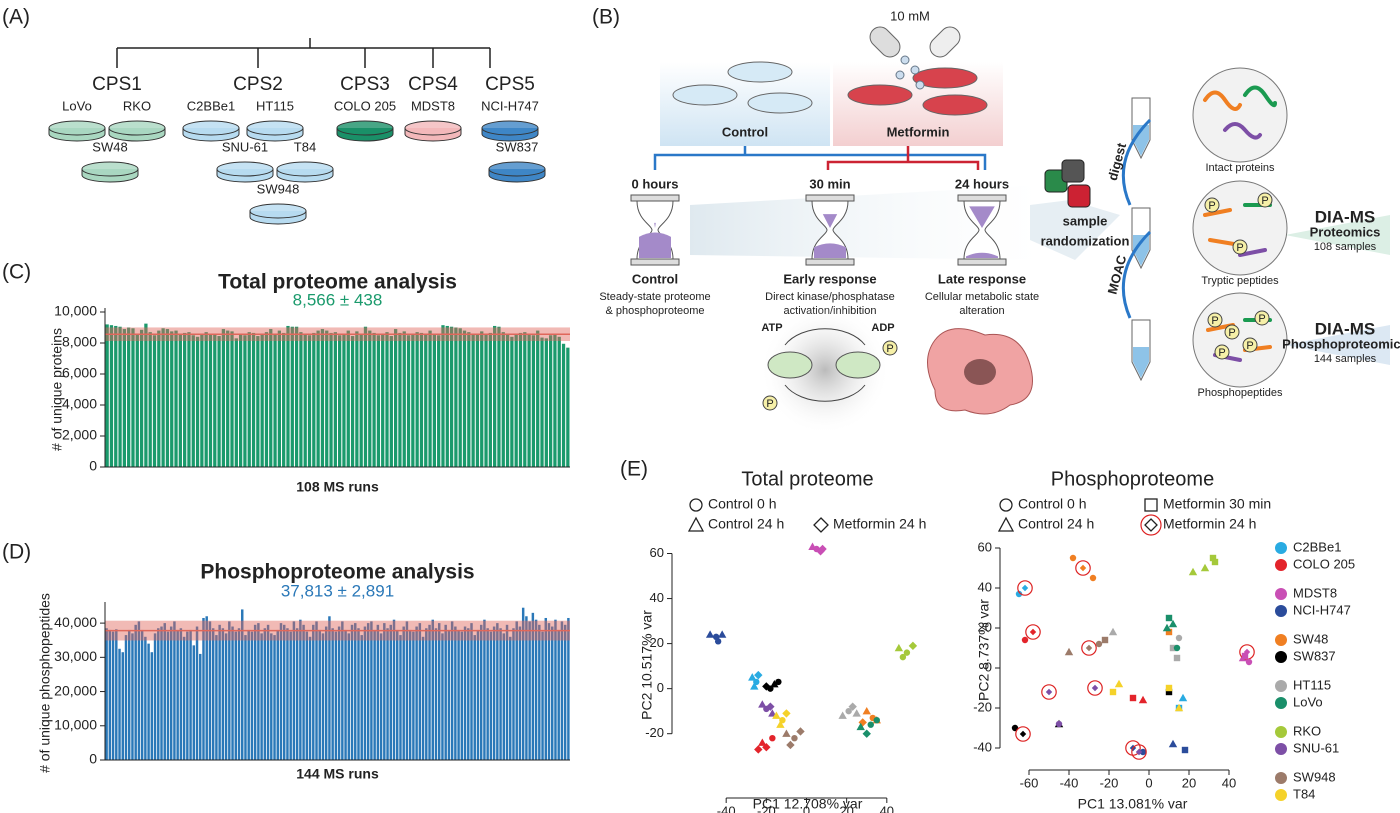 This screenshot has width=1400, height=813. I want to click on panel-label: (A), so click(16, 17).